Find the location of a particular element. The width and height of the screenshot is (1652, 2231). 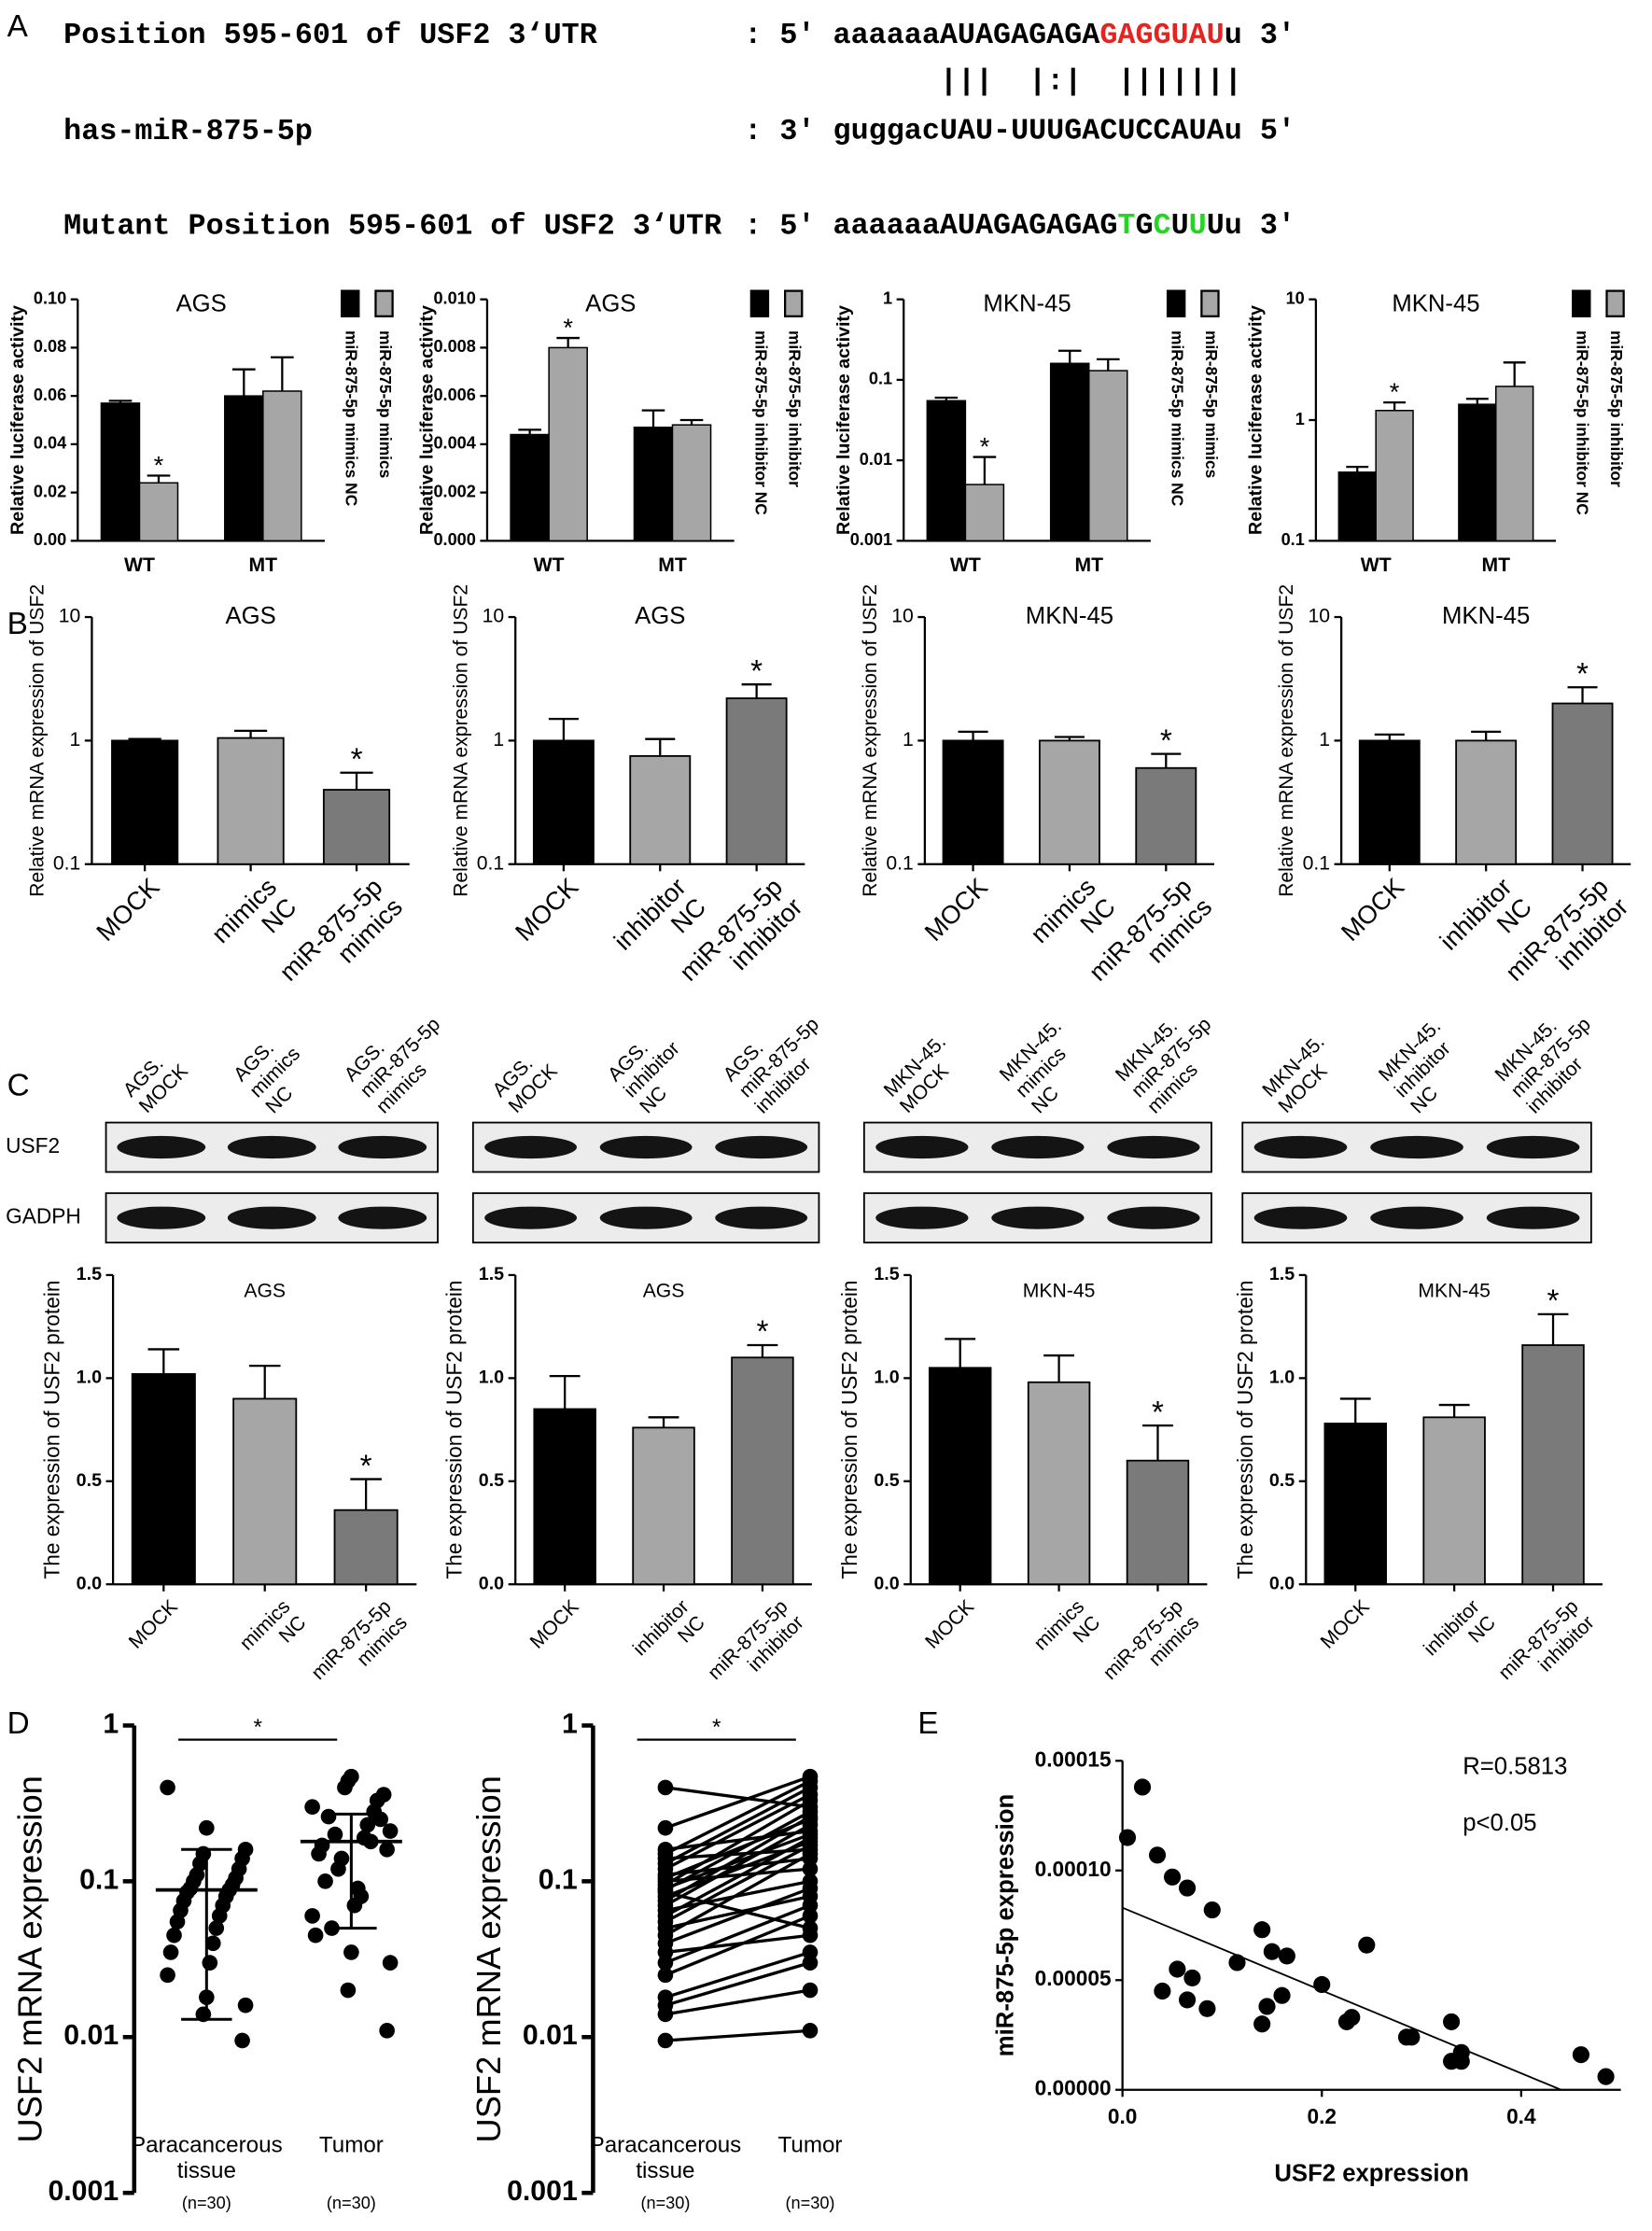

group-n-label: (n=30) is located at coordinates (206, 2203).